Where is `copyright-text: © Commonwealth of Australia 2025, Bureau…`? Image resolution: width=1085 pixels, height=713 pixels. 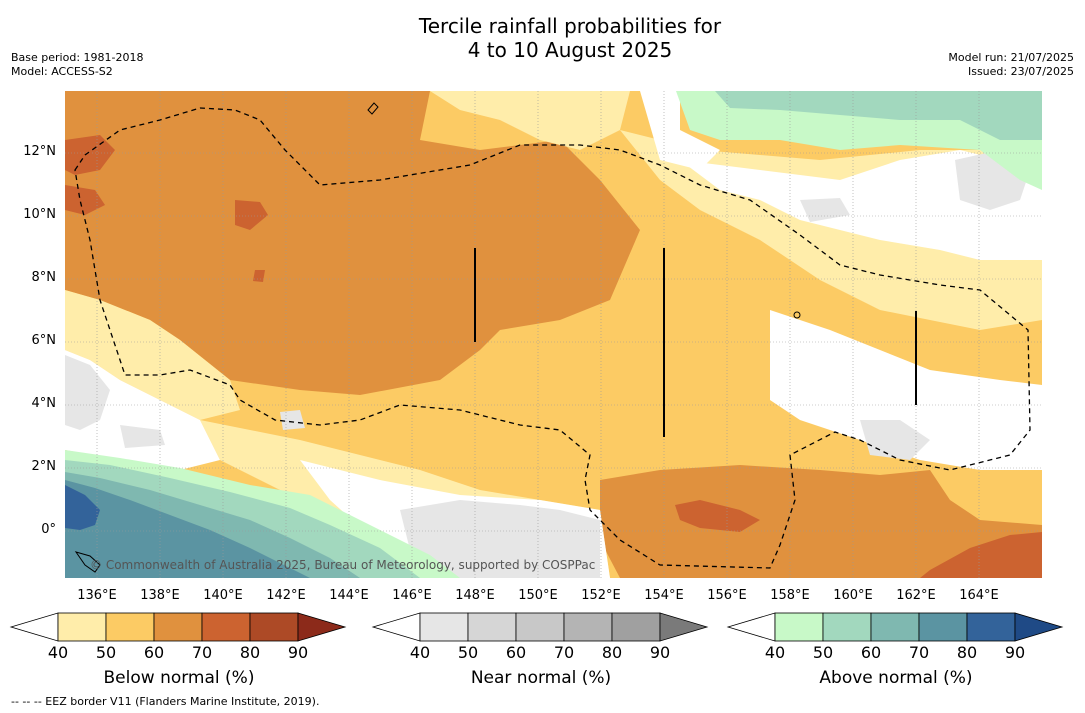
copyright-text: © Commonwealth of Australia 2025, Bureau… is located at coordinates (343, 565).